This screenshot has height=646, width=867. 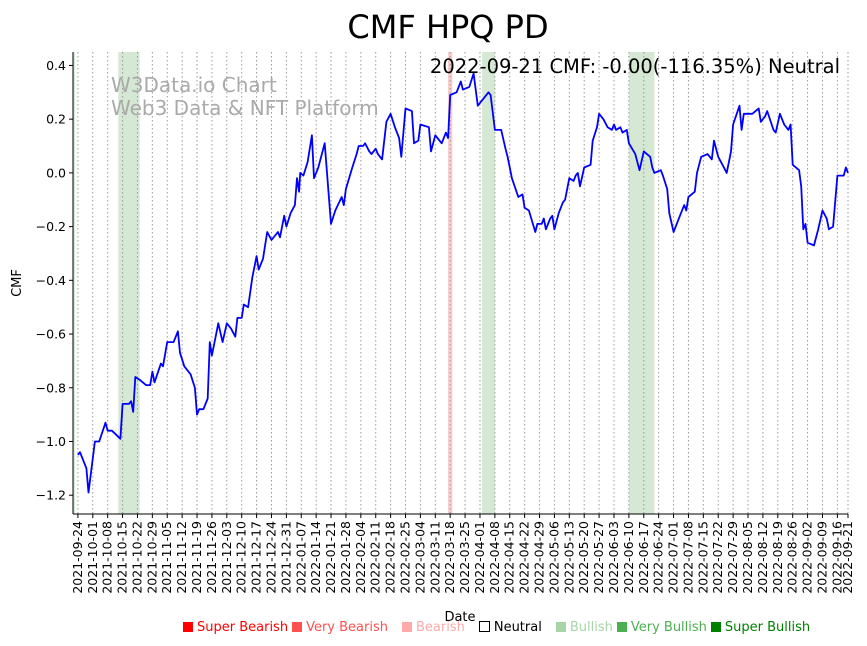 What do you see at coordinates (767, 627) in the screenshot?
I see `legend-label: Super Bullish` at bounding box center [767, 627].